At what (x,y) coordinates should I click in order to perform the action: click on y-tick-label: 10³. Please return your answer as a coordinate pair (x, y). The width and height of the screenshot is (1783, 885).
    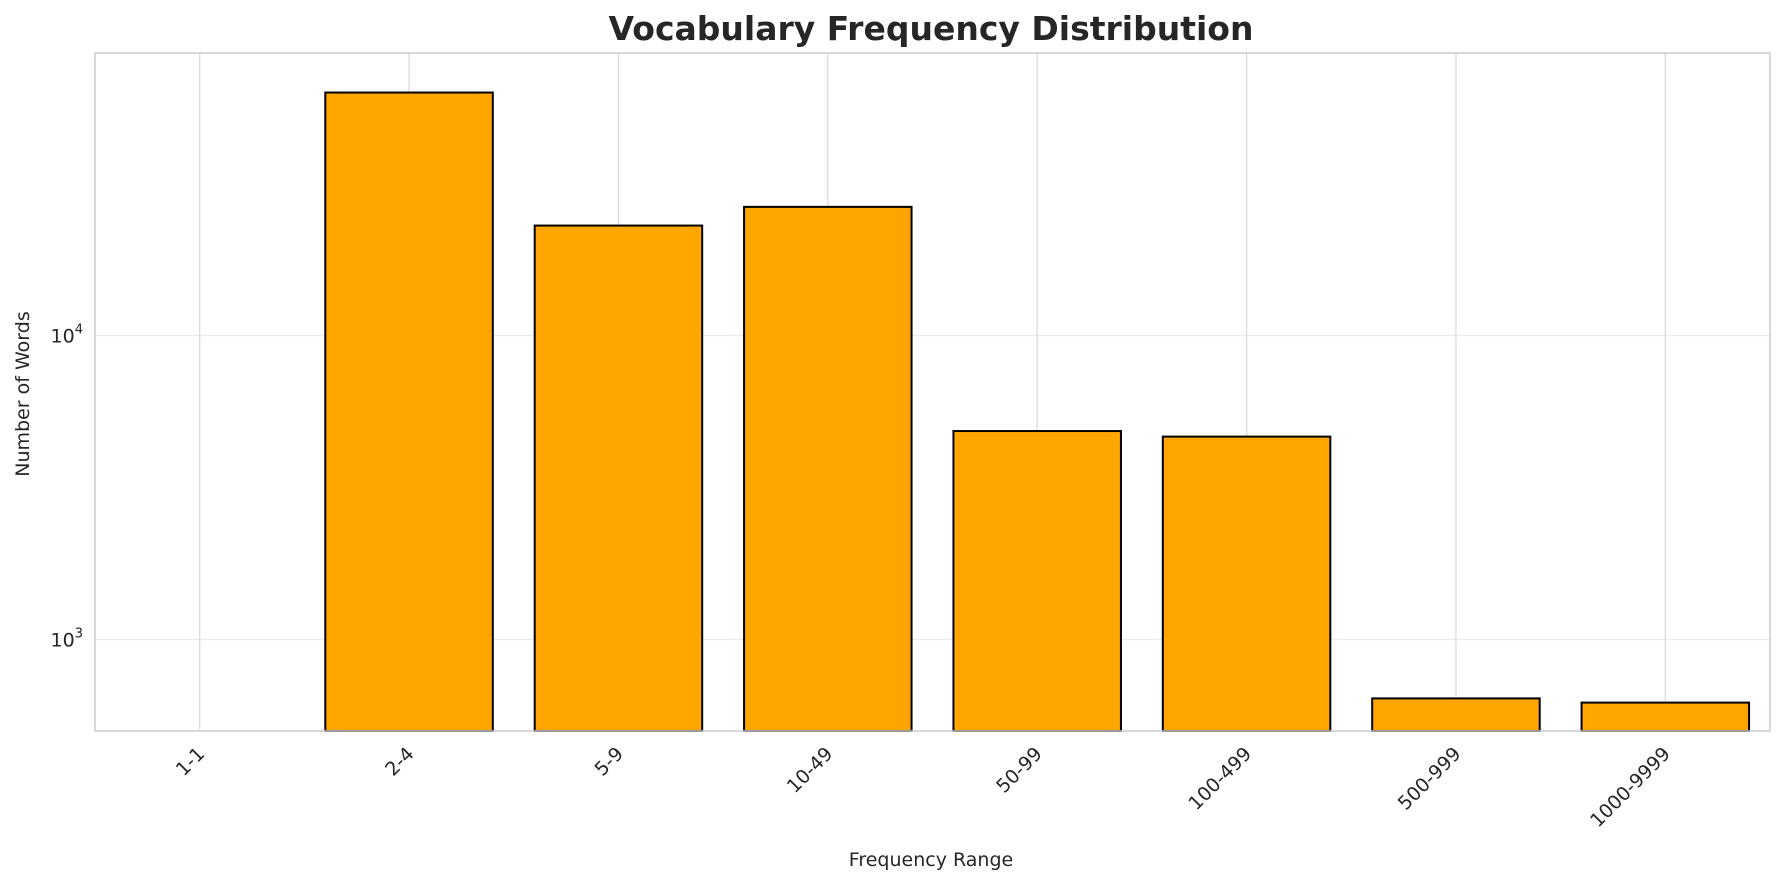
    Looking at the image, I should click on (67, 638).